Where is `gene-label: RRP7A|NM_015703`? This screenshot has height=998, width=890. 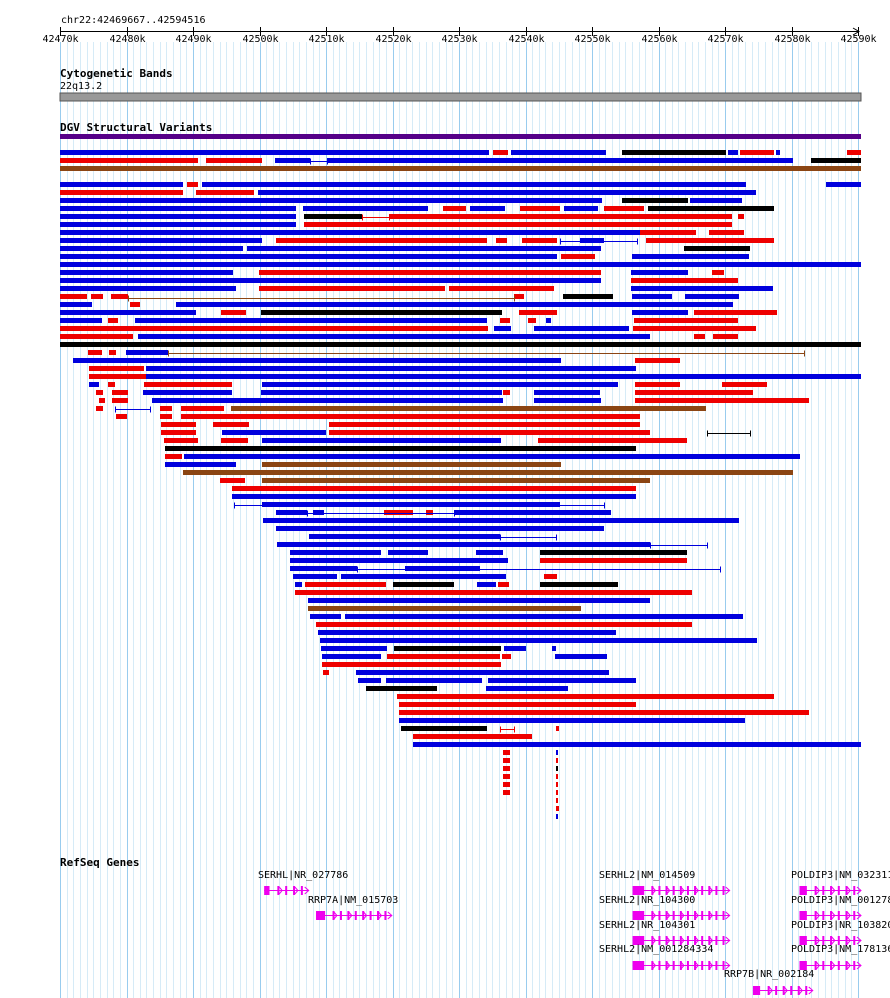 gene-label: RRP7A|NM_015703 is located at coordinates (353, 900).